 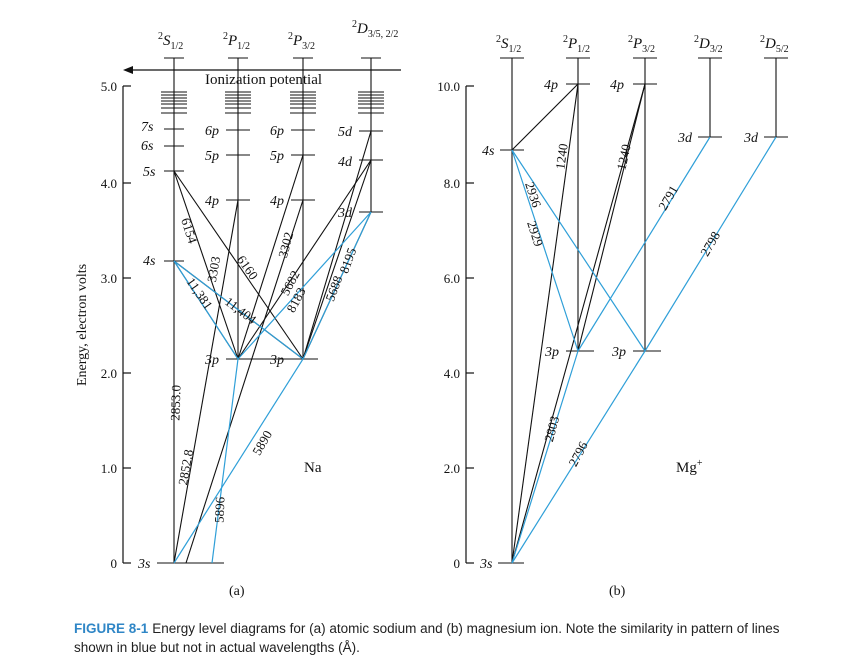 What do you see at coordinates (189, 231) in the screenshot?
I see `wl-6154: 6154` at bounding box center [189, 231].